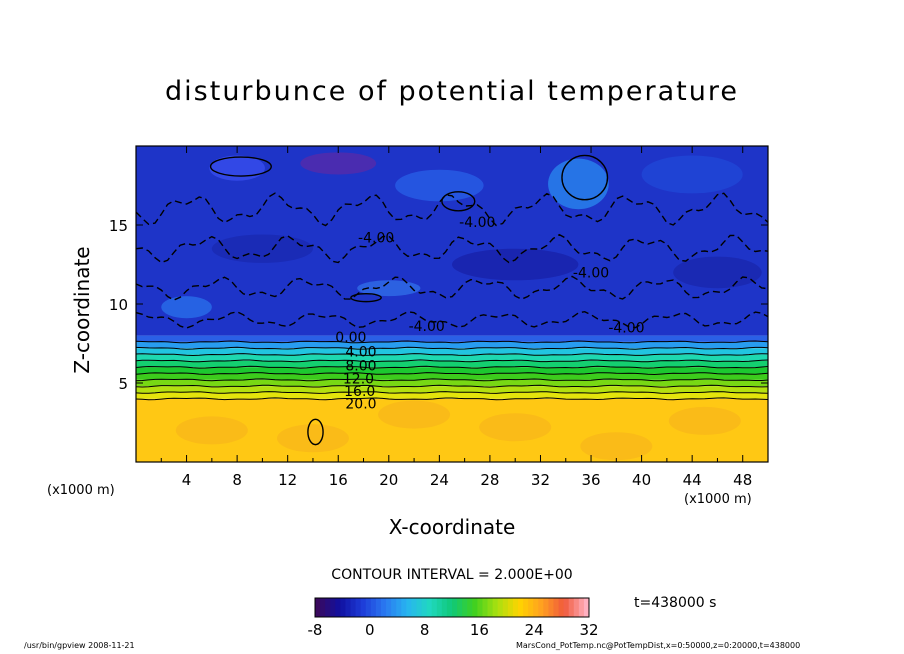 This screenshot has width=904, height=654. Describe the element at coordinates (338, 480) in the screenshot. I see `x-tick-label: 16` at that location.